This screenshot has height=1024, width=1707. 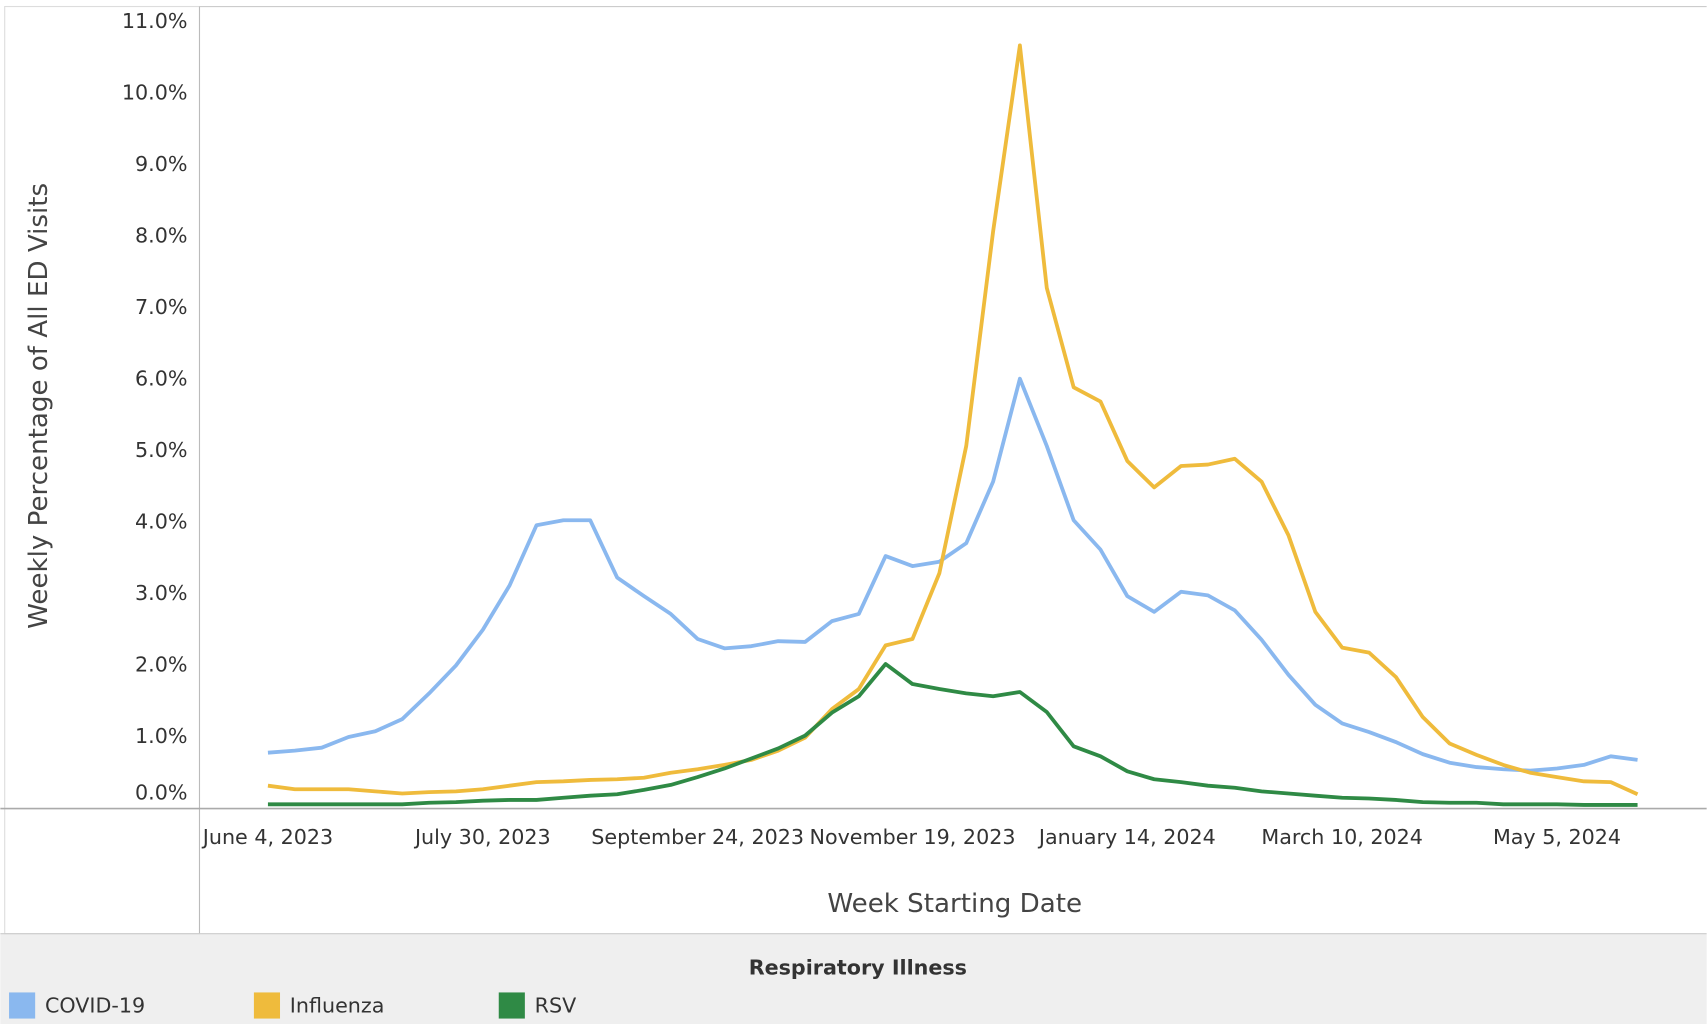 I want to click on y-tick-label: 0.0%, so click(x=161, y=792).